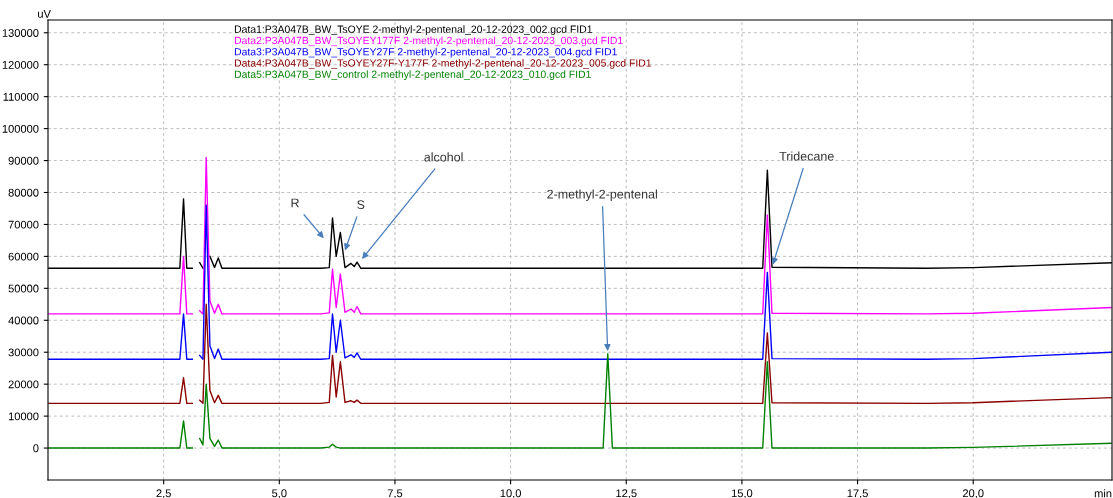 The width and height of the screenshot is (1113, 498). What do you see at coordinates (23, 256) in the screenshot?
I see `y-tick-label: 60000` at bounding box center [23, 256].